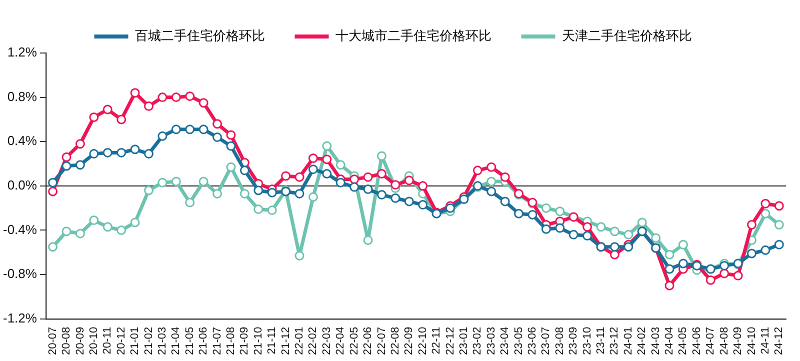 This screenshot has height=361, width=800. I want to click on x-tick-label: 21-02, so click(148, 341).